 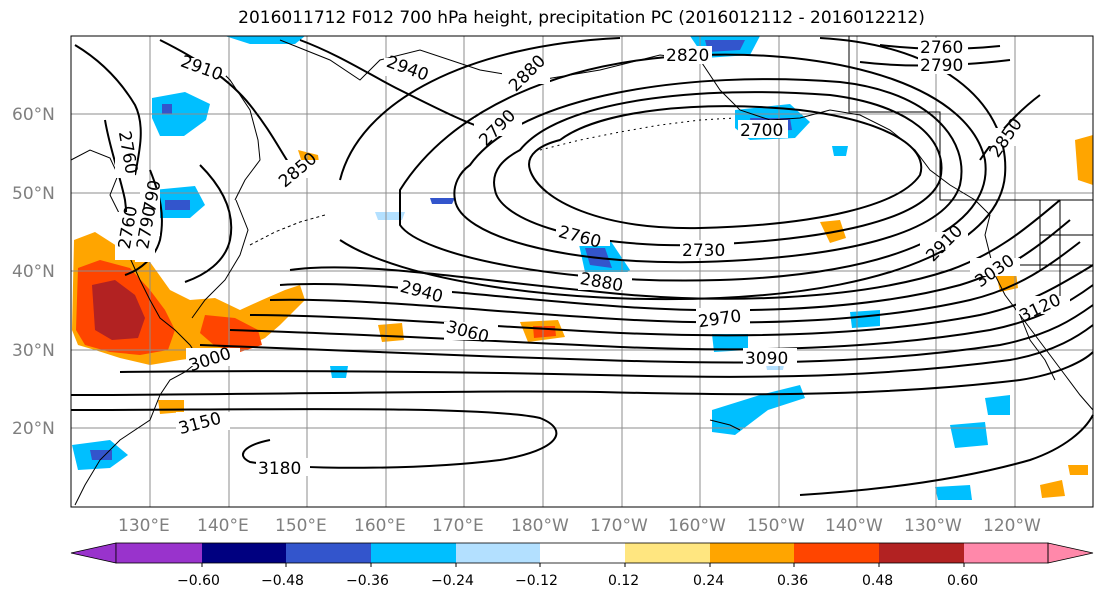 What do you see at coordinates (167, 109) in the screenshot?
I see `neg-130e-north-core` at bounding box center [167, 109].